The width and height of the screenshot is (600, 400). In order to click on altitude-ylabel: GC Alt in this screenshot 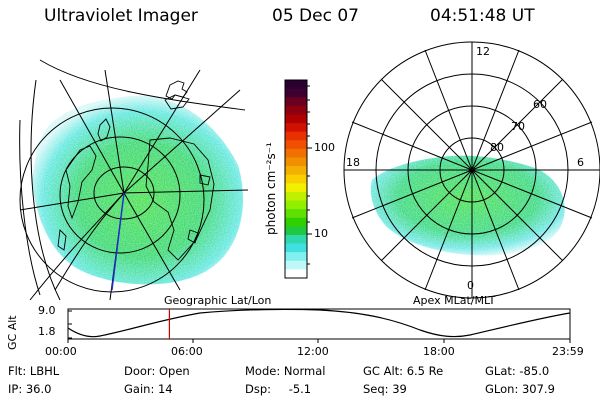, I will do `click(12, 332)`.